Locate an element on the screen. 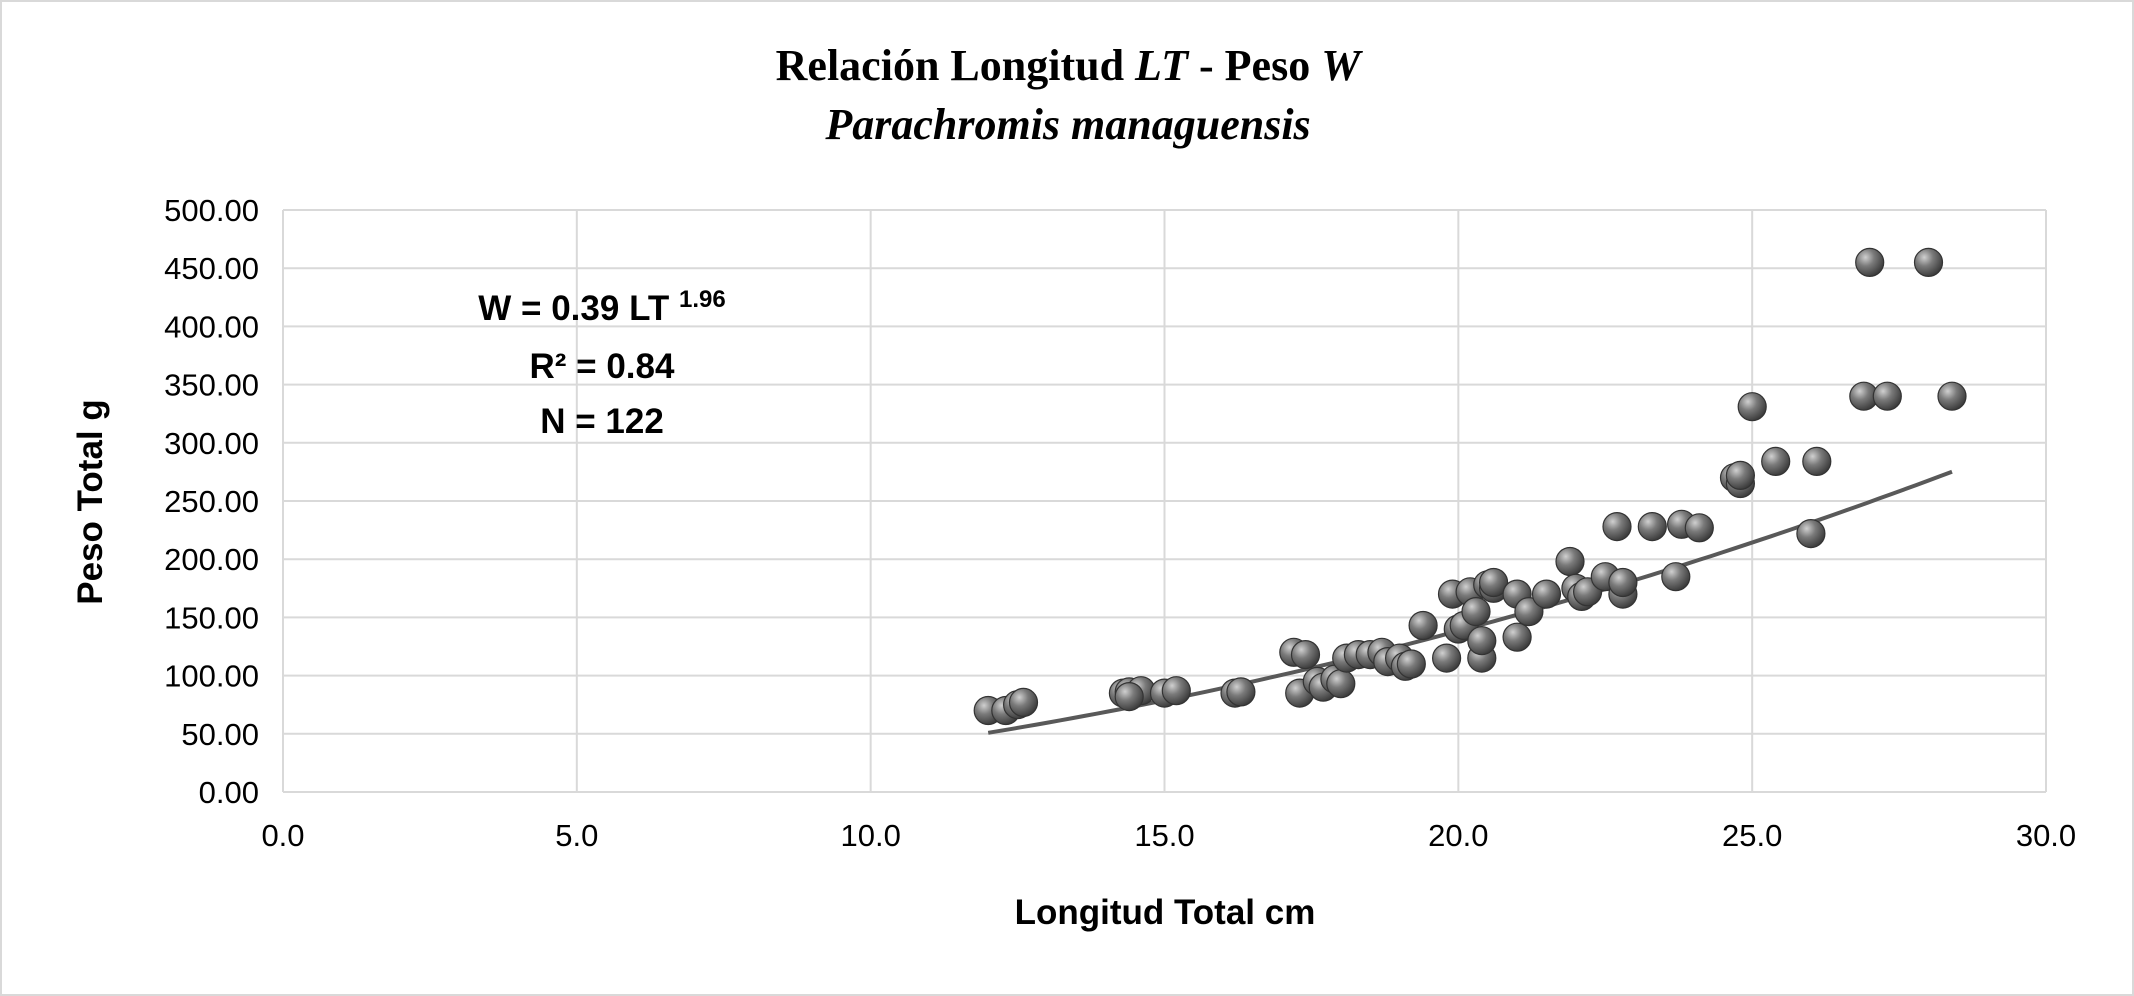 The image size is (2134, 996). chart-title-line2: Parachromis managuensis is located at coordinates (1067, 124).